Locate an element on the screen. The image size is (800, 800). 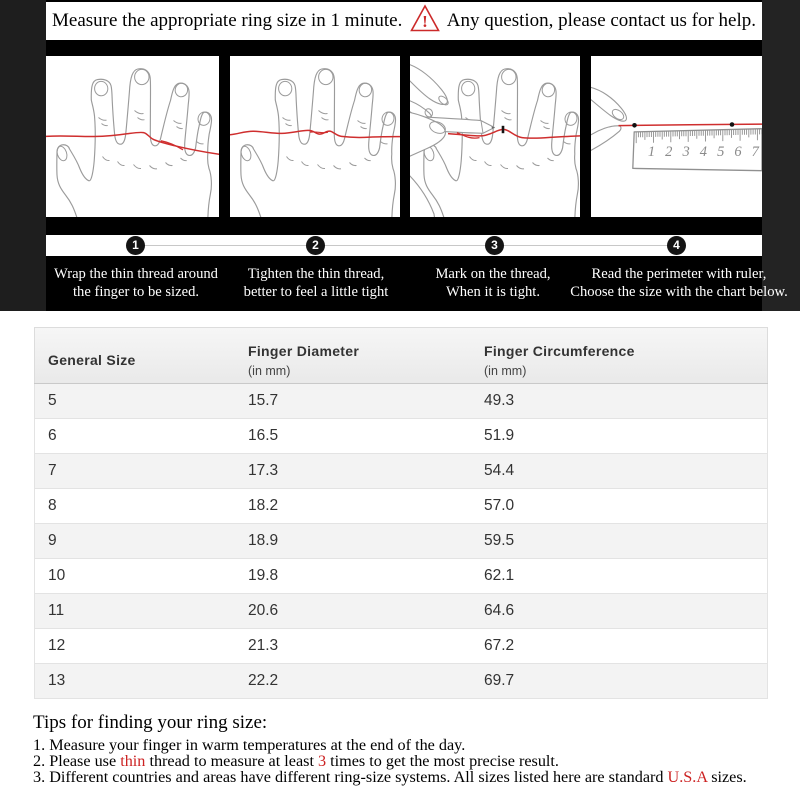
svg-text: 4 is located at coordinates (703, 152).